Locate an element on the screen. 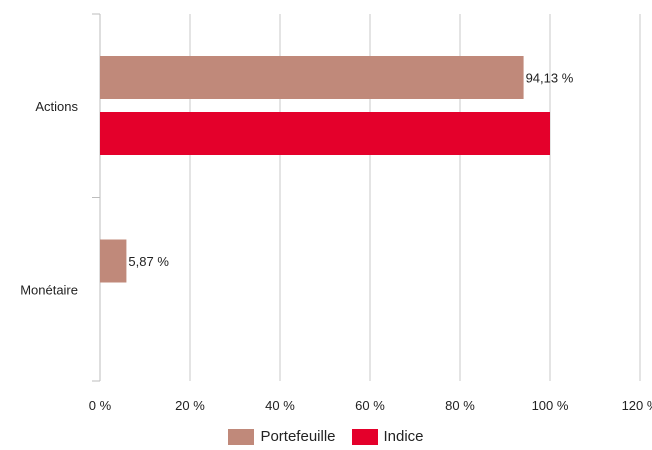 Image resolution: width=652 pixels, height=450 pixels. data-label-portefeuille-0: 94,13 % is located at coordinates (550, 78).